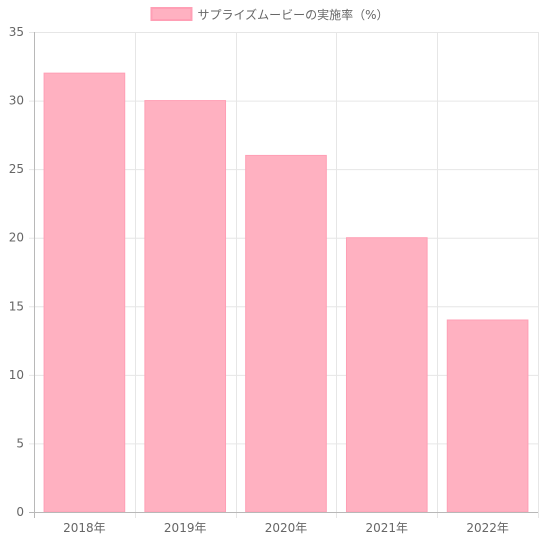 This screenshot has width=540, height=540. I want to click on y-axis-tick-labels: 0 5 10 15 20 25 30 35, so click(16, 272).